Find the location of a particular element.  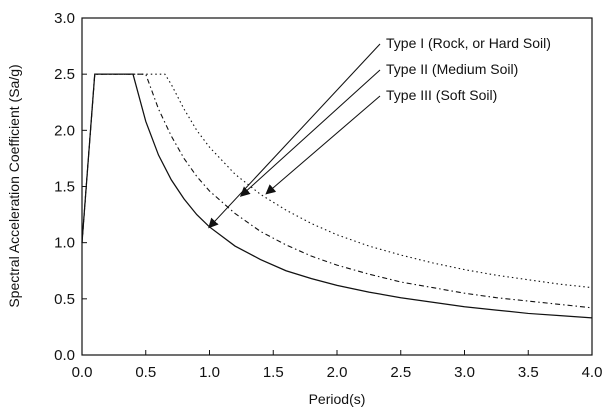

x-tick-label: 3.0 is located at coordinates (464, 372).